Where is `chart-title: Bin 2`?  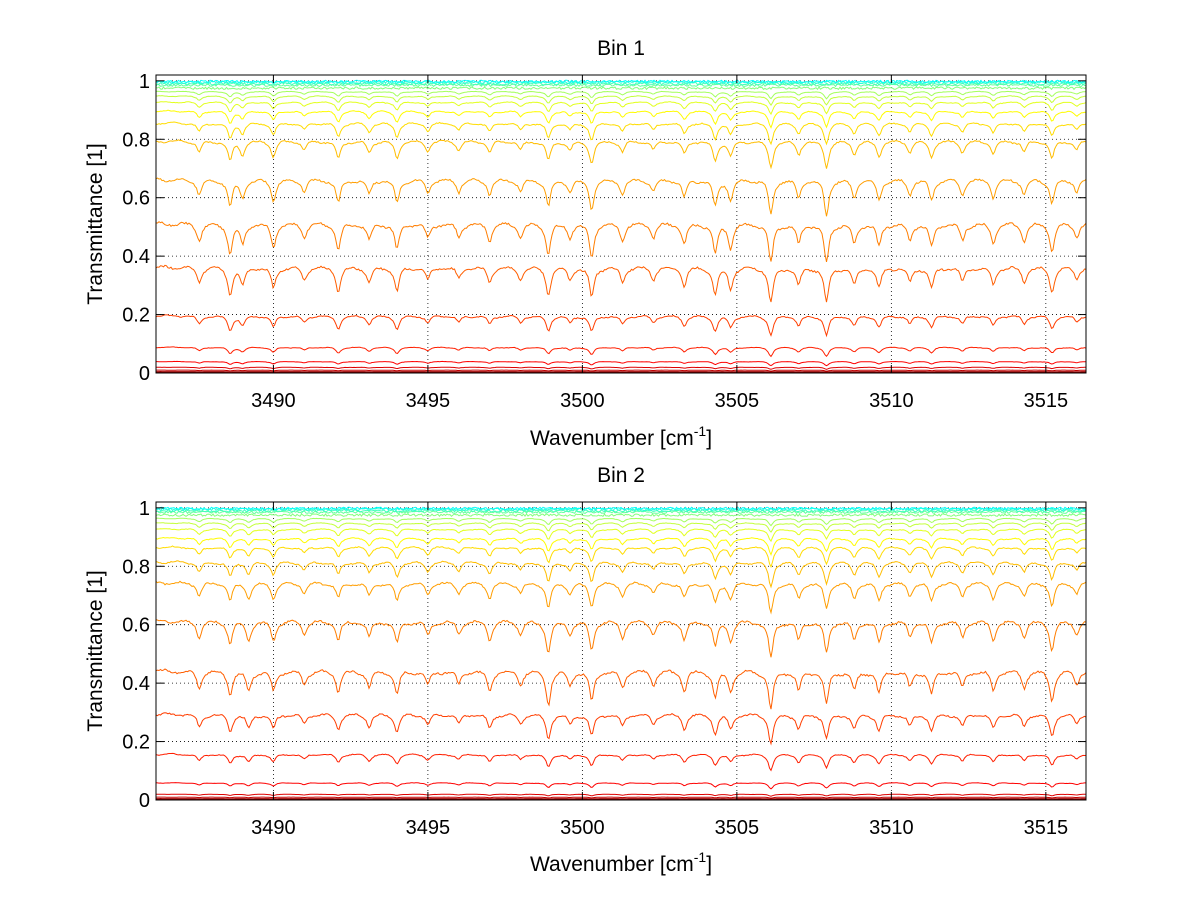 chart-title: Bin 2 is located at coordinates (621, 475).